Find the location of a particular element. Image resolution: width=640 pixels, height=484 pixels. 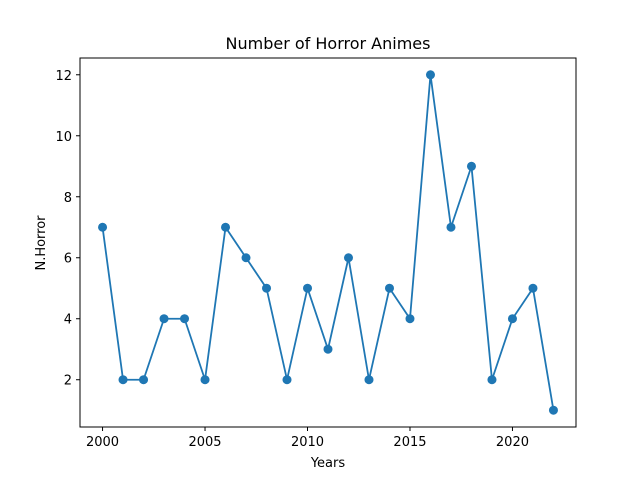

data-point-2015 is located at coordinates (410, 319).